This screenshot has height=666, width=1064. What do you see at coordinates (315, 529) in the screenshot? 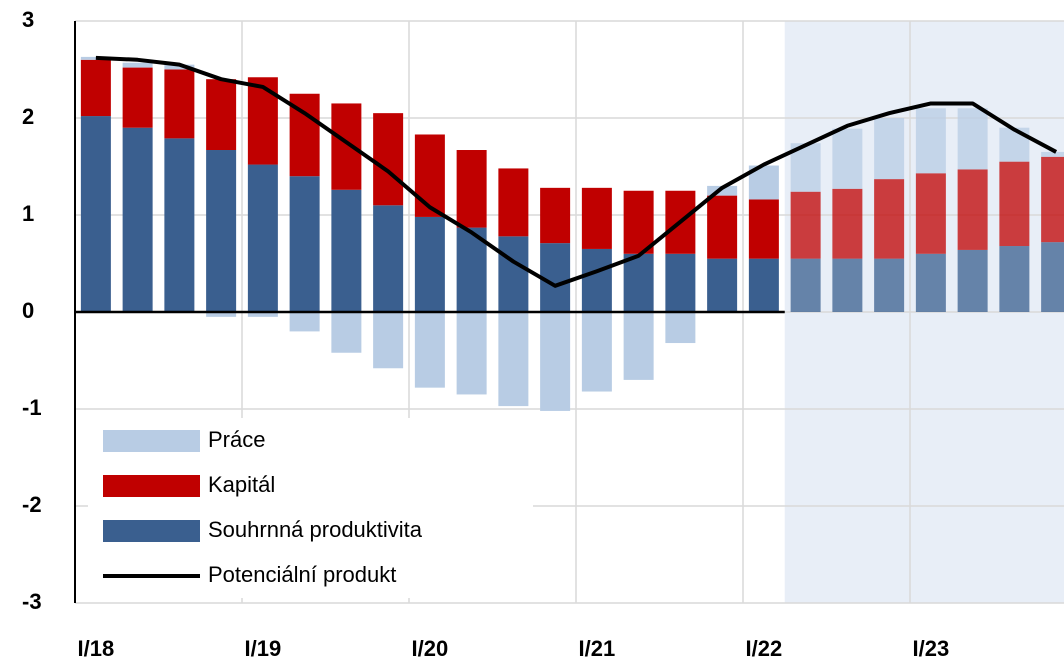
I see `legend-label: Souhrnná produktivita` at bounding box center [315, 529].